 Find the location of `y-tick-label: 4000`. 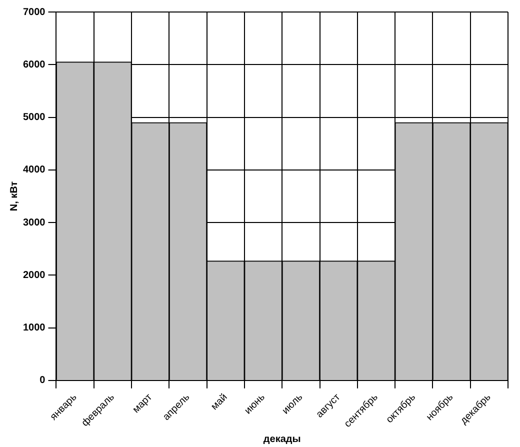

y-tick-label: 4000 is located at coordinates (34, 170).